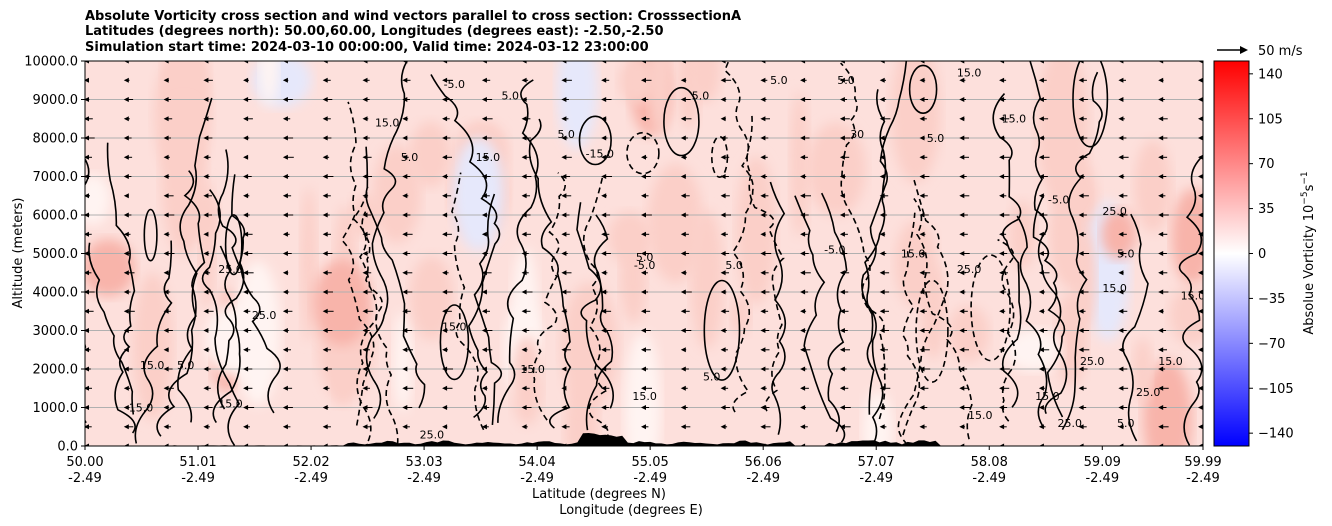  I want to click on contour-label: -5.0, so click(834, 250).